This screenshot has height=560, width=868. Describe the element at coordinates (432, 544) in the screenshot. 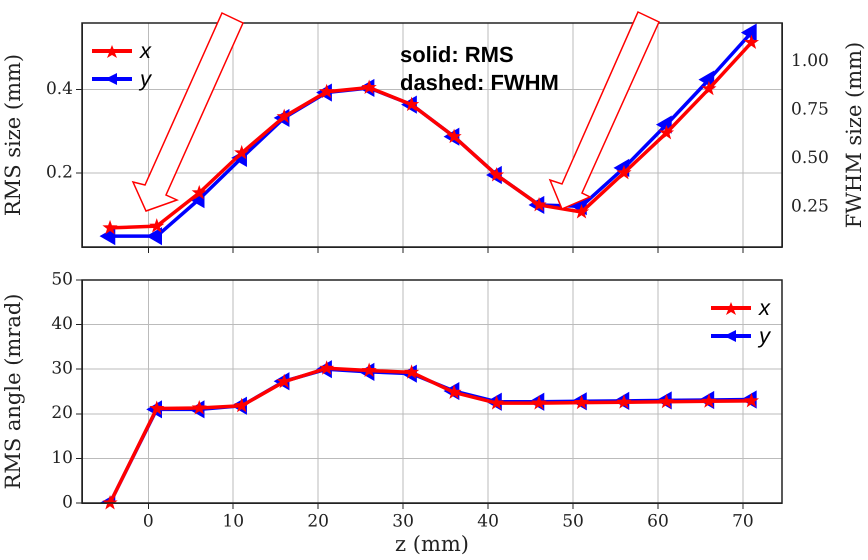

I see `x-axis-title: z (mm)` at that location.